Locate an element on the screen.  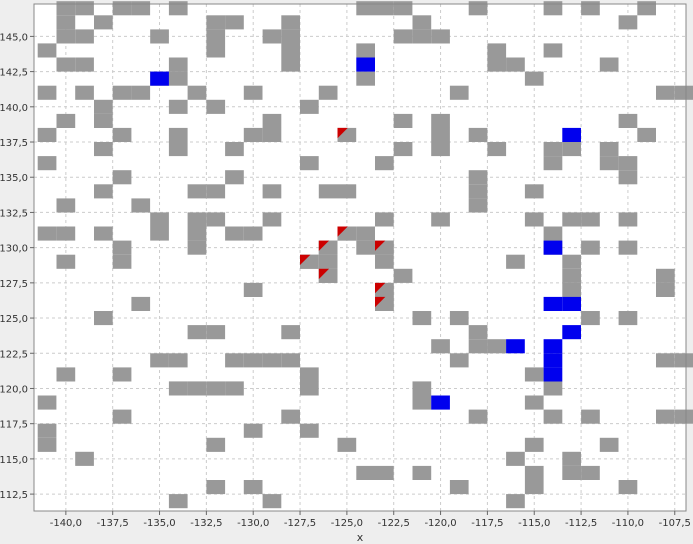
y-tick-label: 112,5 is located at coordinates (14, 495).